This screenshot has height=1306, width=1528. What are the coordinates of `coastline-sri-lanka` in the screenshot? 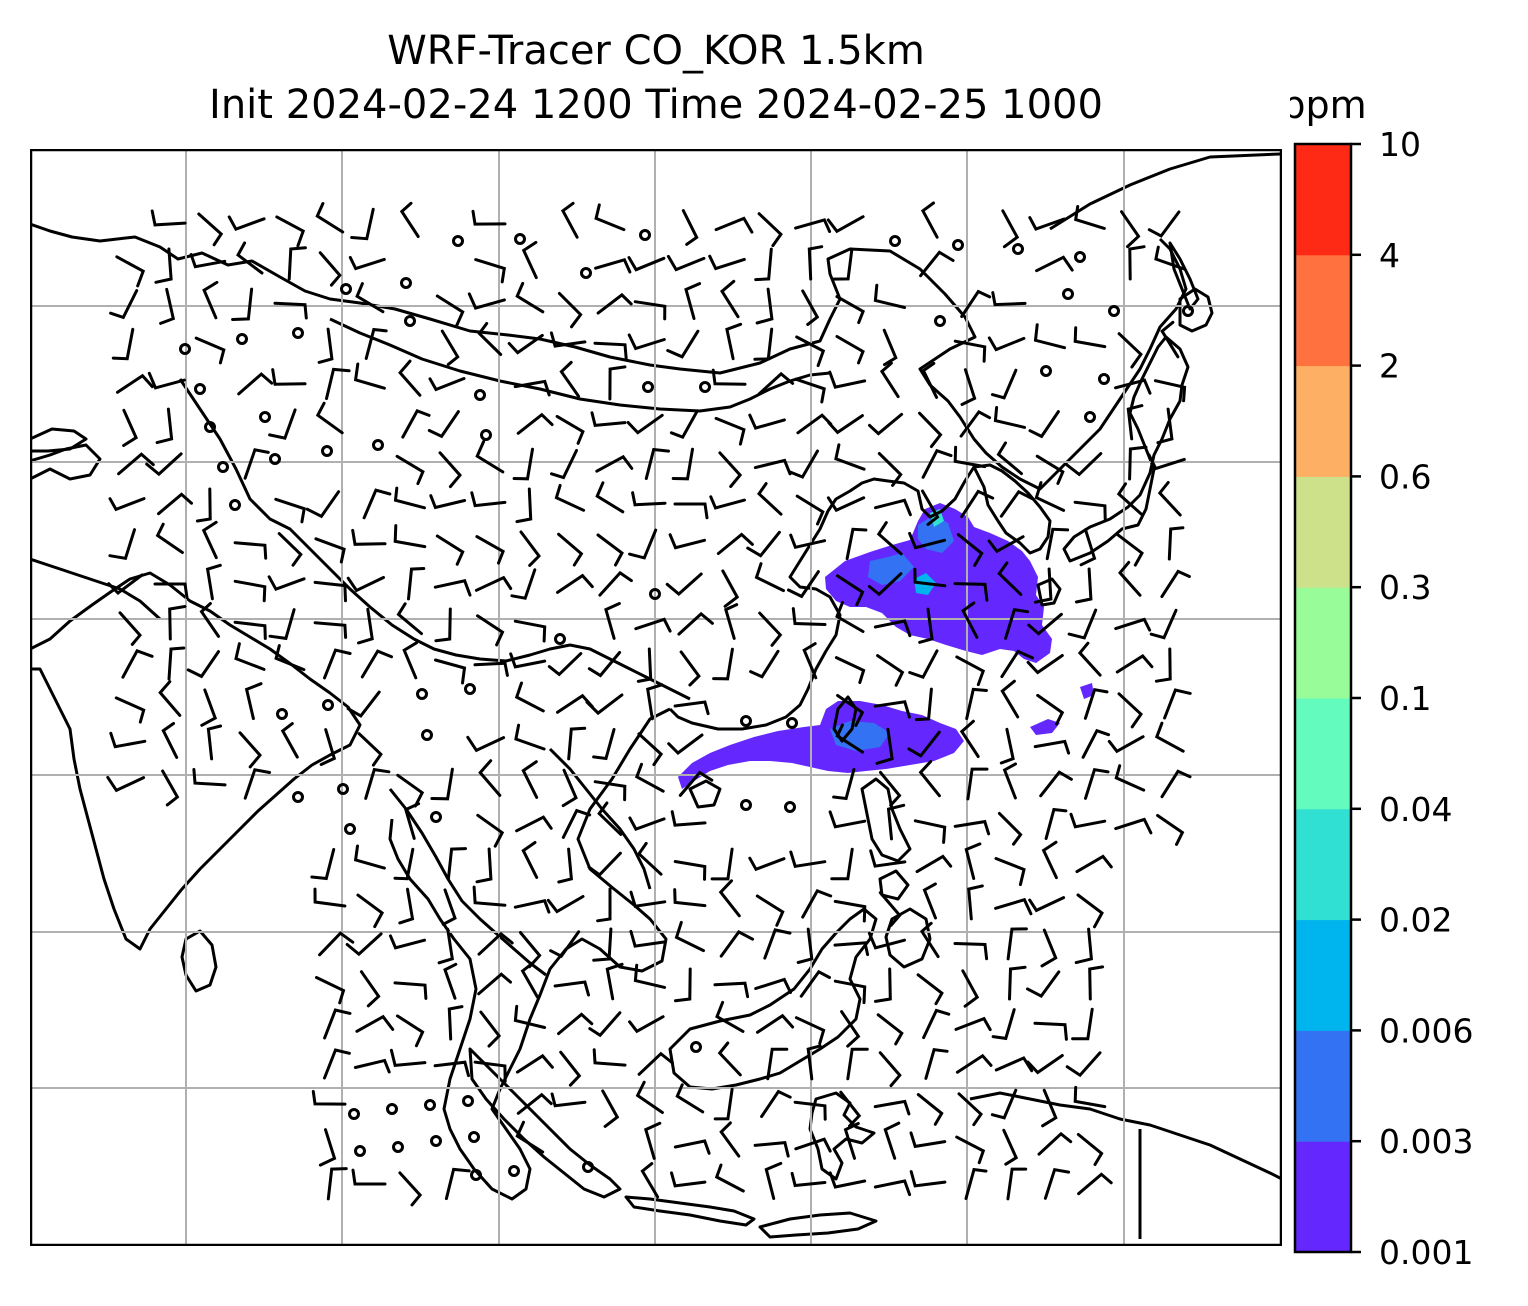 It's located at (199, 961).